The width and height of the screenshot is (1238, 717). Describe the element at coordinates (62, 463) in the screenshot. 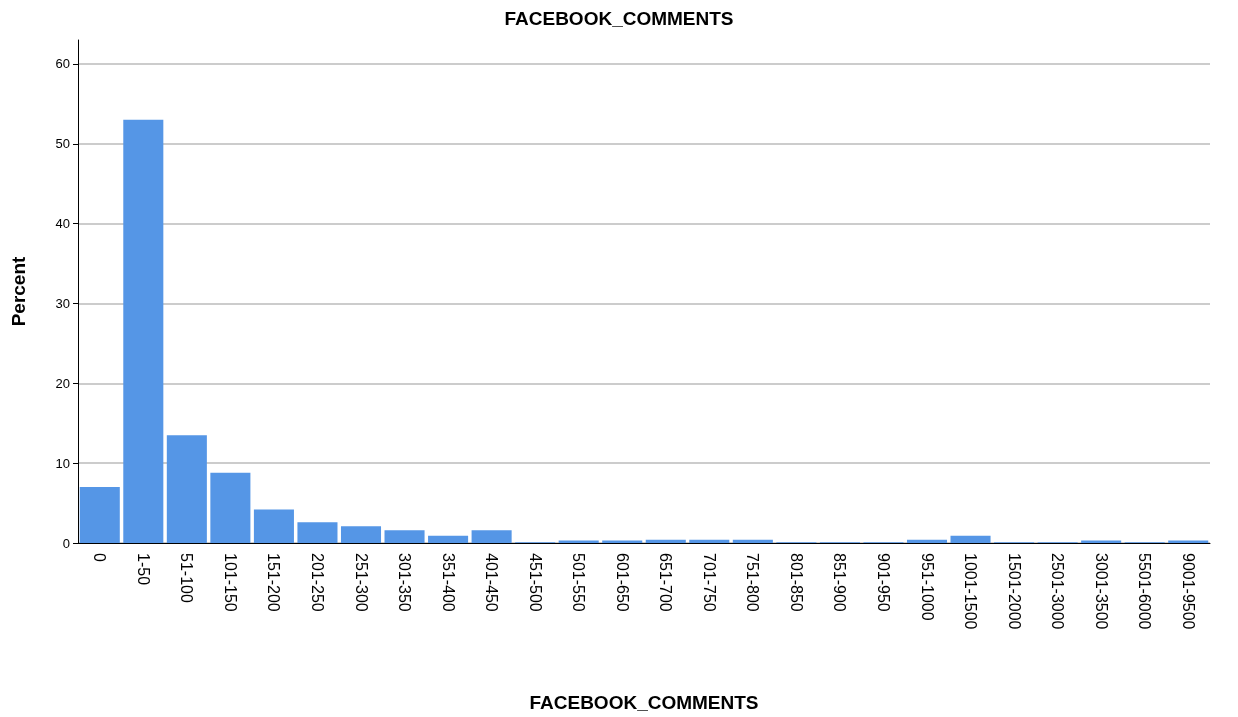

I see `y-tick-label: 10` at that location.